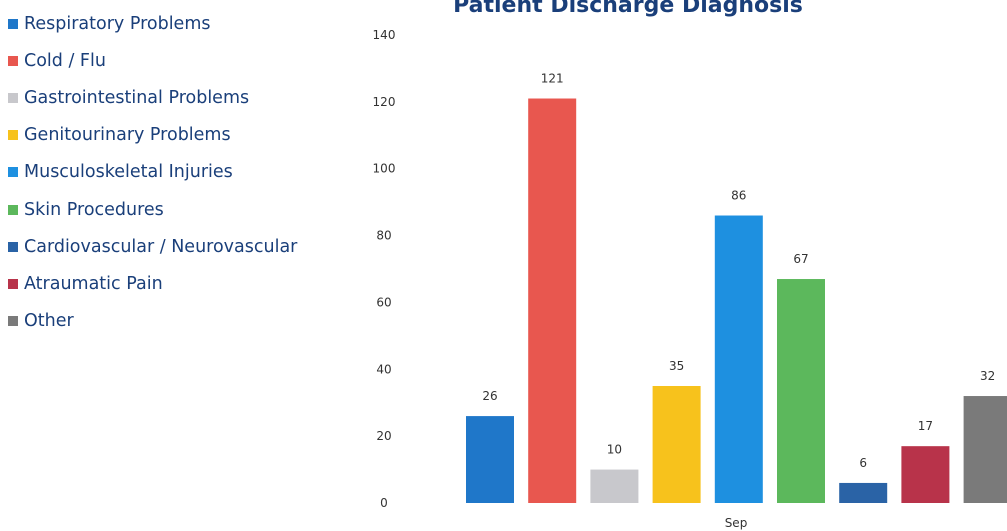 The image size is (1007, 531). Describe the element at coordinates (552, 79) in the screenshot. I see `data-label-cold-flu: 121` at that location.